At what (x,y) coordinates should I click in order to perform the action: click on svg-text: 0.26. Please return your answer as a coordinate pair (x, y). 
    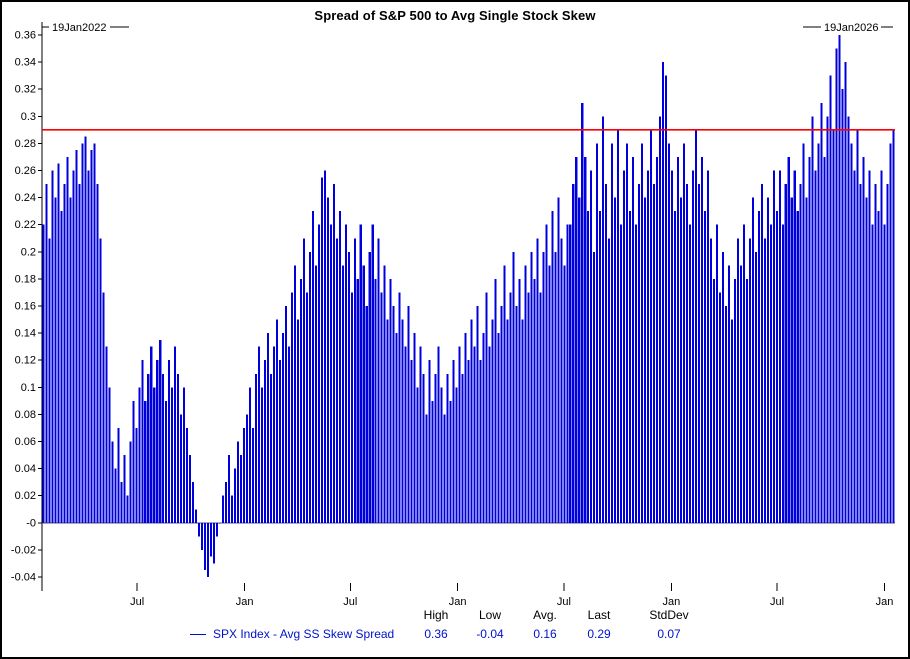
    Looking at the image, I should click on (25, 171).